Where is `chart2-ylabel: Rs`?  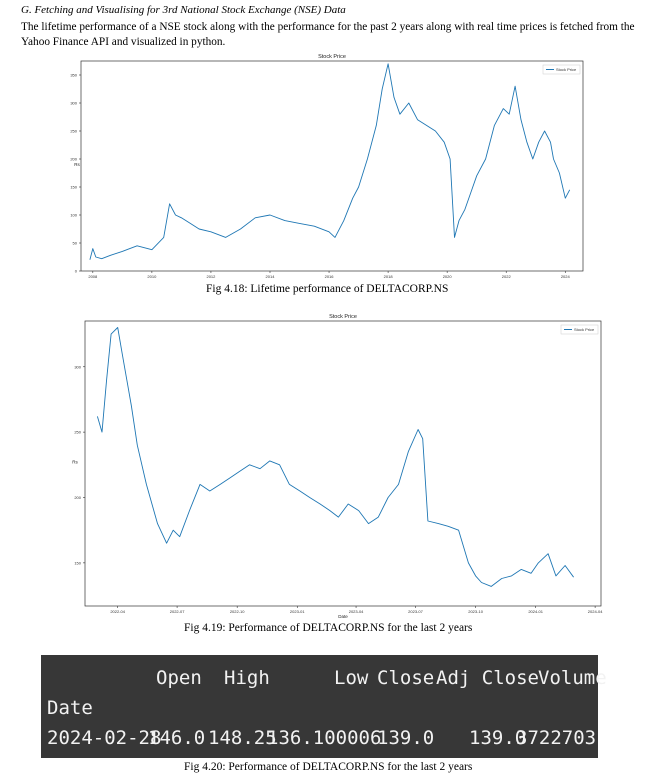
chart2-ylabel: Rs is located at coordinates (75, 462).